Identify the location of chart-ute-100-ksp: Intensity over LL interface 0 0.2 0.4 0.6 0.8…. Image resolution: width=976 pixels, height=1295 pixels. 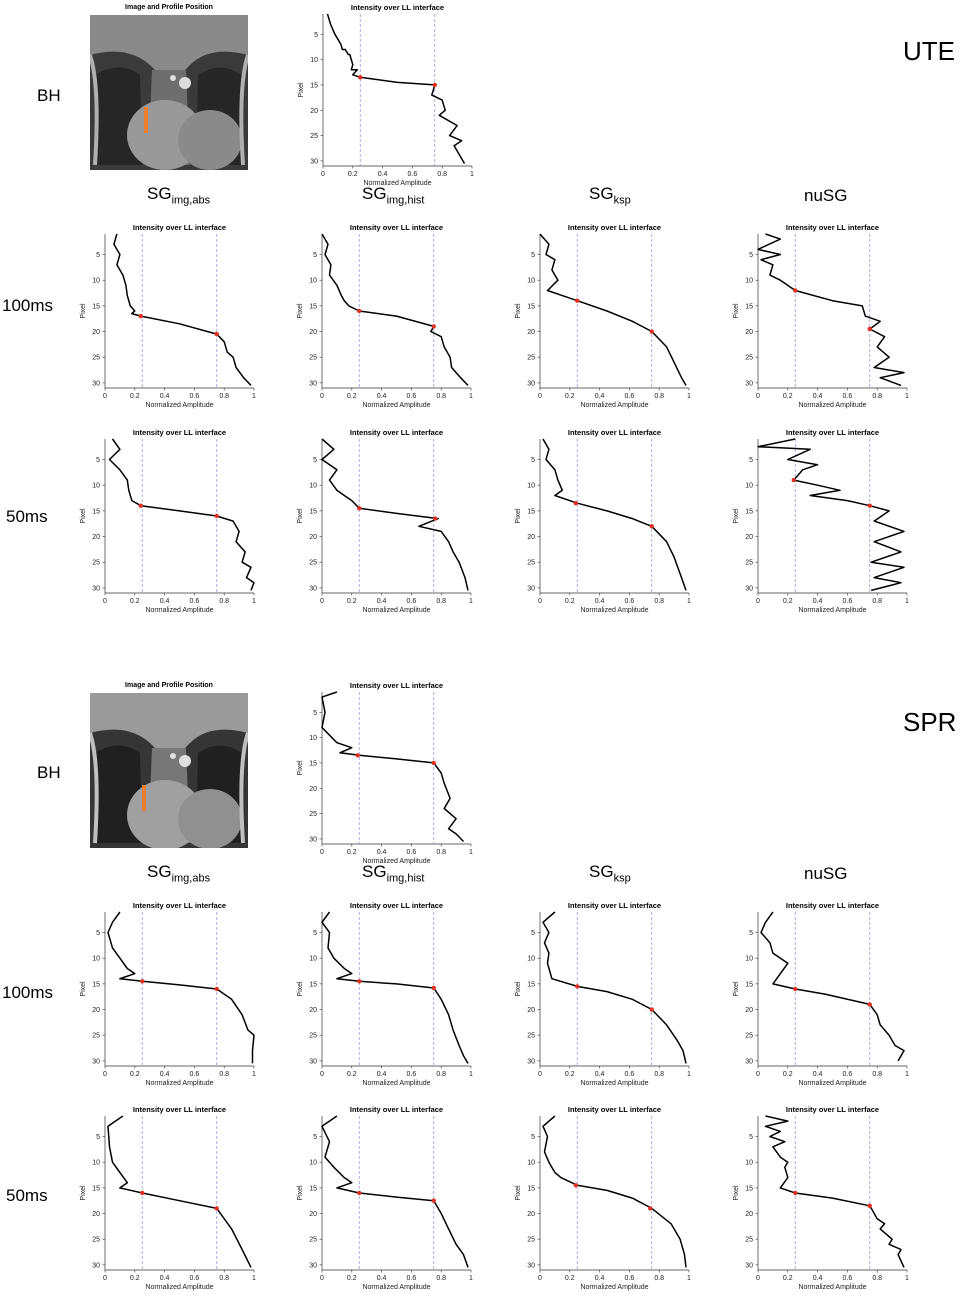
(603, 316).